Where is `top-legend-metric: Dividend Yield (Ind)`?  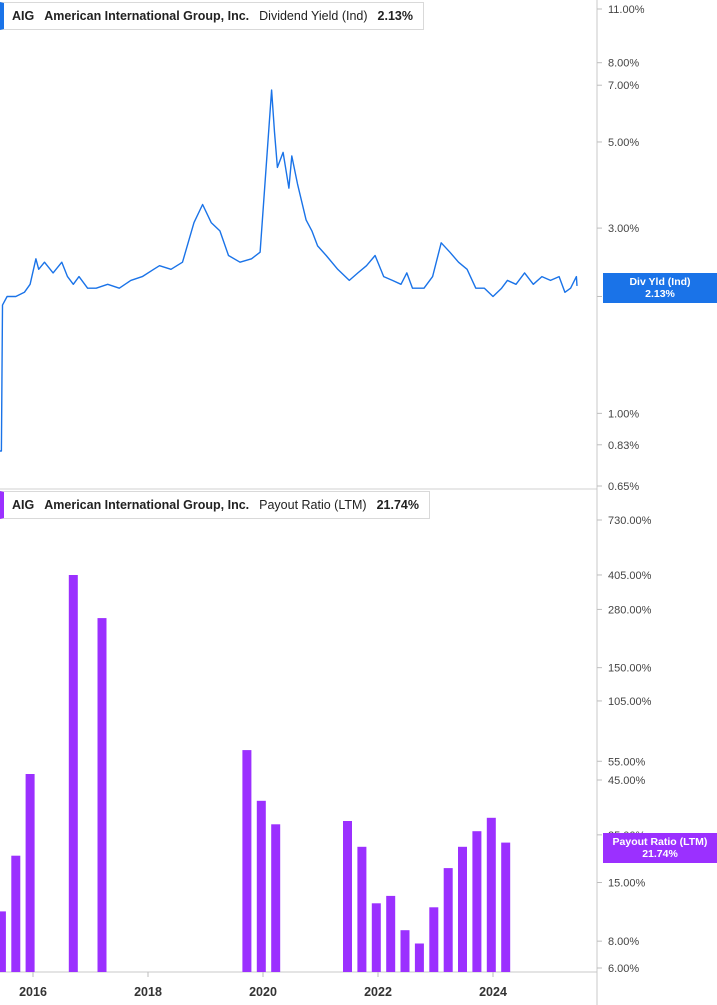
top-legend-metric: Dividend Yield (Ind) is located at coordinates (313, 16).